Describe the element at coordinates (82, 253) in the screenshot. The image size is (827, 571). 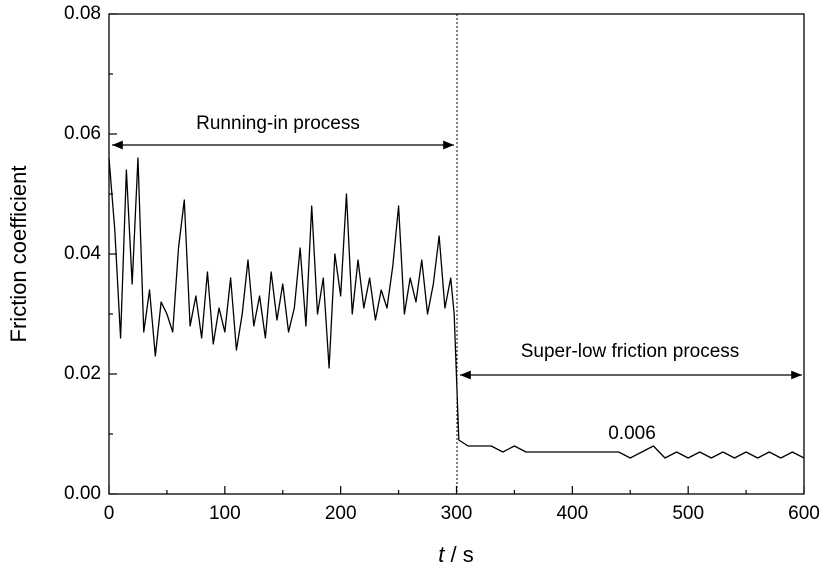
I see `y-tick-label: 0.04` at that location.